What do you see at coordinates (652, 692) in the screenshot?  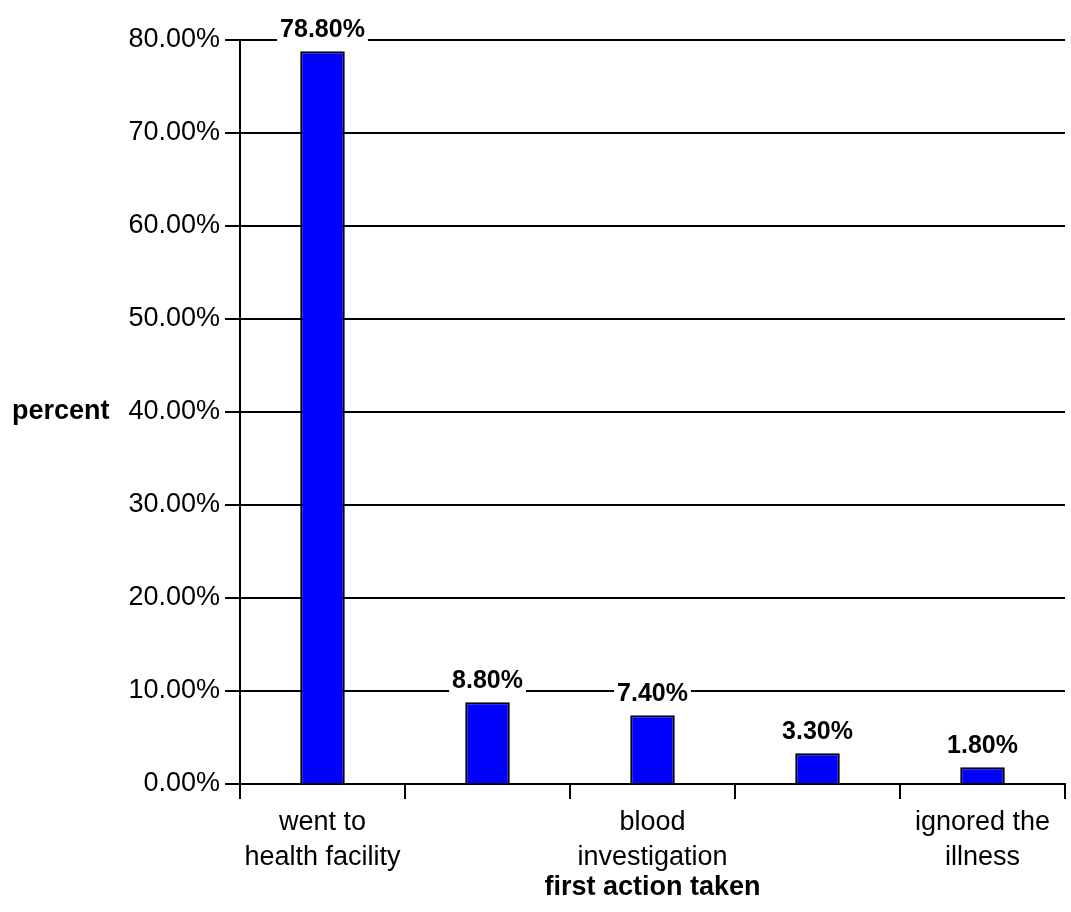 I see `data-label: 7.40%` at bounding box center [652, 692].